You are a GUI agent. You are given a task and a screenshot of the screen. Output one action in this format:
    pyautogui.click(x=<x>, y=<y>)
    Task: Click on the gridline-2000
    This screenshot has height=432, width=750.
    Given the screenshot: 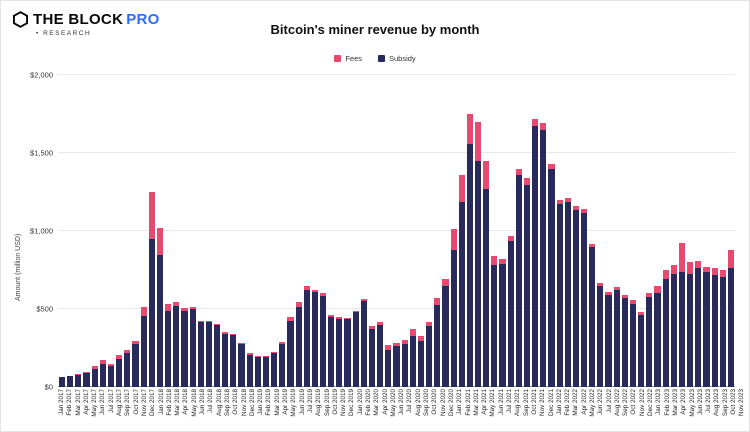 What is the action you would take?
    pyautogui.click(x=396, y=74)
    